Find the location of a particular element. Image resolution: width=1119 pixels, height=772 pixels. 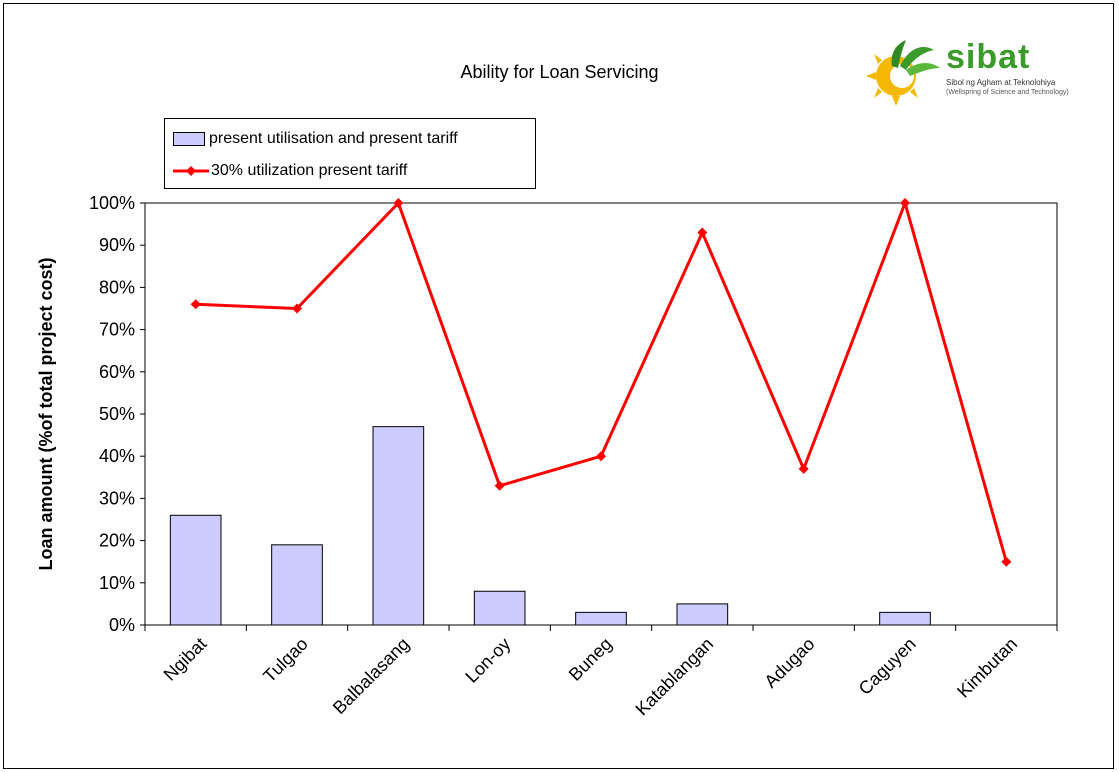

x-tick-label-kimbutan: Kimbutan is located at coordinates (987, 668).